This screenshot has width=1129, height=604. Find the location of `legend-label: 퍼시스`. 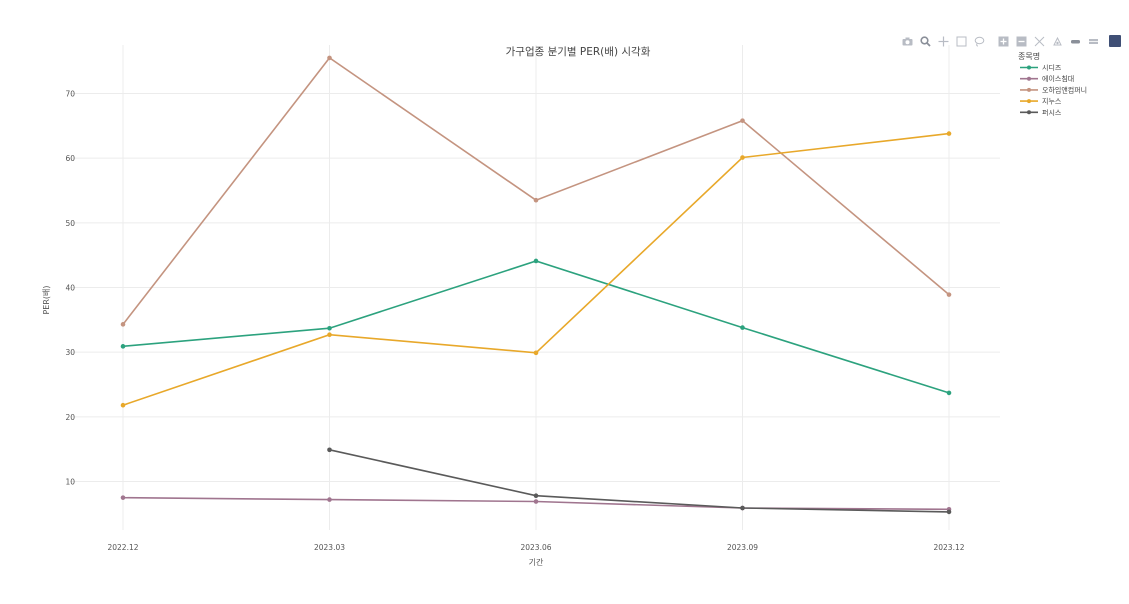

legend-label: 퍼시스 is located at coordinates (1052, 112).